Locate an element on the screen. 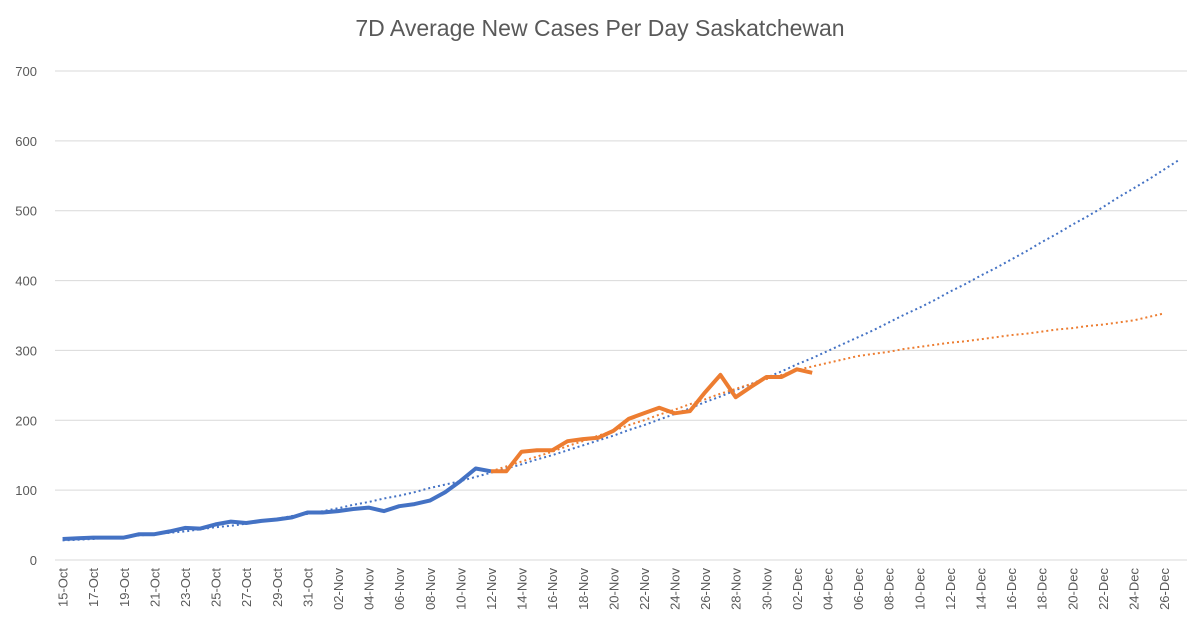 This screenshot has width=1200, height=643. x-tick-label: 26-Dec is located at coordinates (1164, 589).